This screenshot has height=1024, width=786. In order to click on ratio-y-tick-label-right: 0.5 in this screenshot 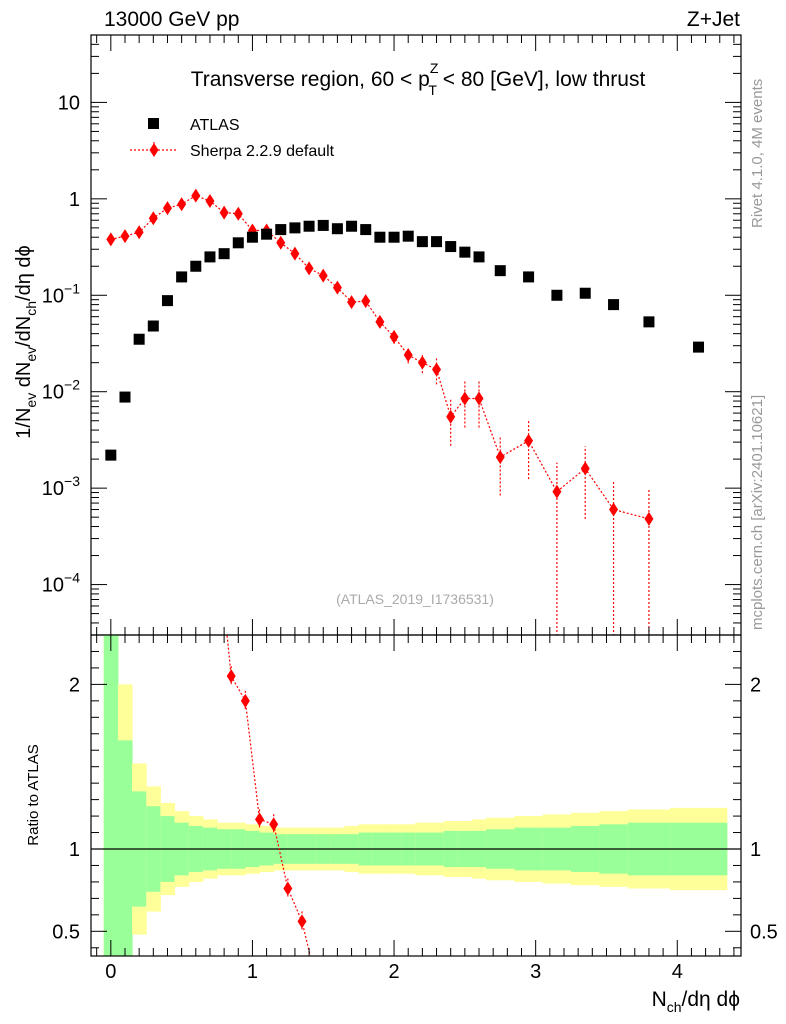, I will do `click(764, 932)`.